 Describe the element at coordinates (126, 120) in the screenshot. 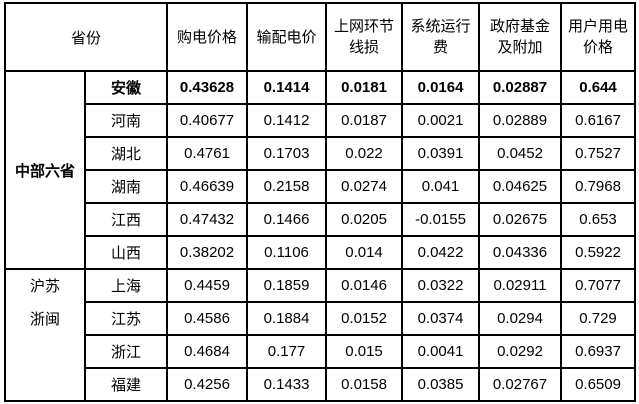

I see `province-cell: 河南` at that location.